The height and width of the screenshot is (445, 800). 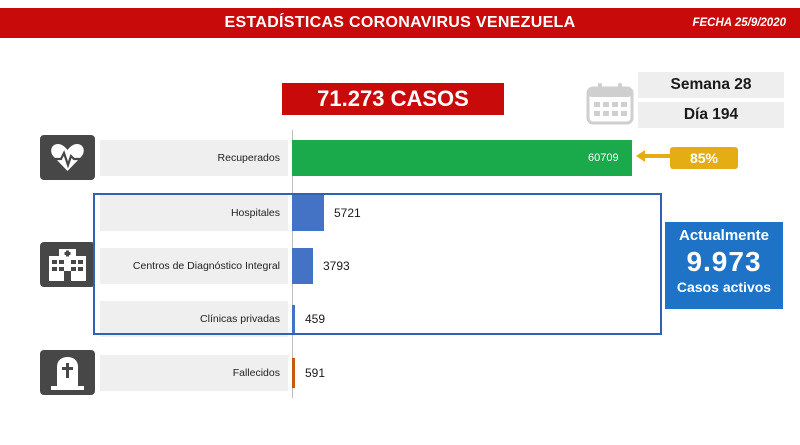 I want to click on category-label-clinicas: Clínicas privadas, so click(x=194, y=319).